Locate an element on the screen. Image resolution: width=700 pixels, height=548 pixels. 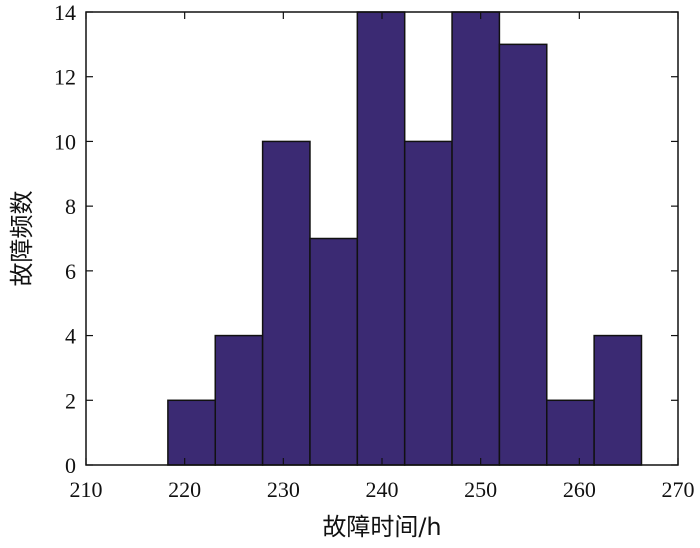
y-tick-label-6: 12 is located at coordinates (65, 77).